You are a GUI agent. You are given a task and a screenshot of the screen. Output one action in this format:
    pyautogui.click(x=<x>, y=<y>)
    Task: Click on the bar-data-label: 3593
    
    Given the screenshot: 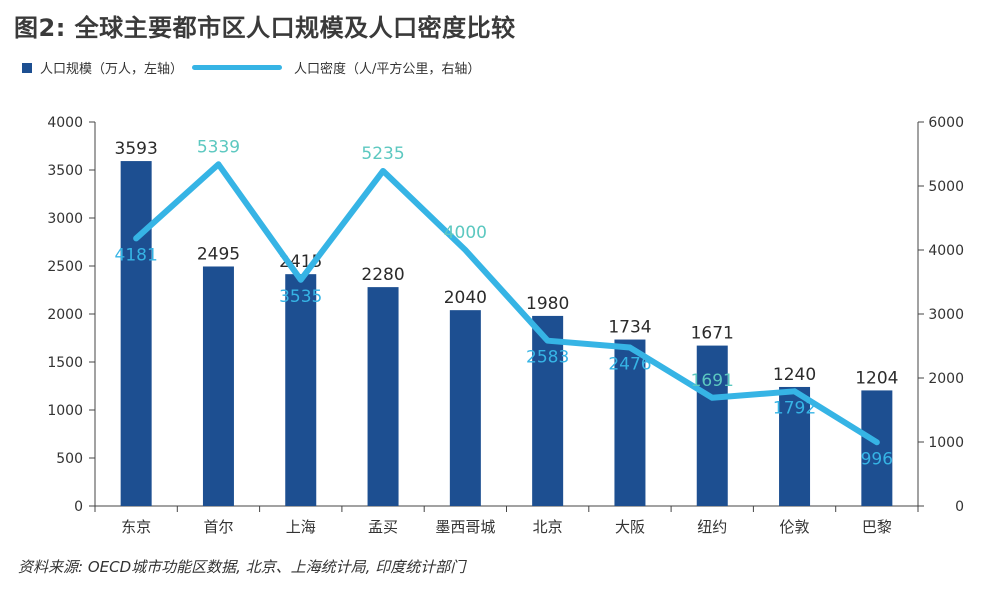 What is the action you would take?
    pyautogui.click(x=136, y=149)
    